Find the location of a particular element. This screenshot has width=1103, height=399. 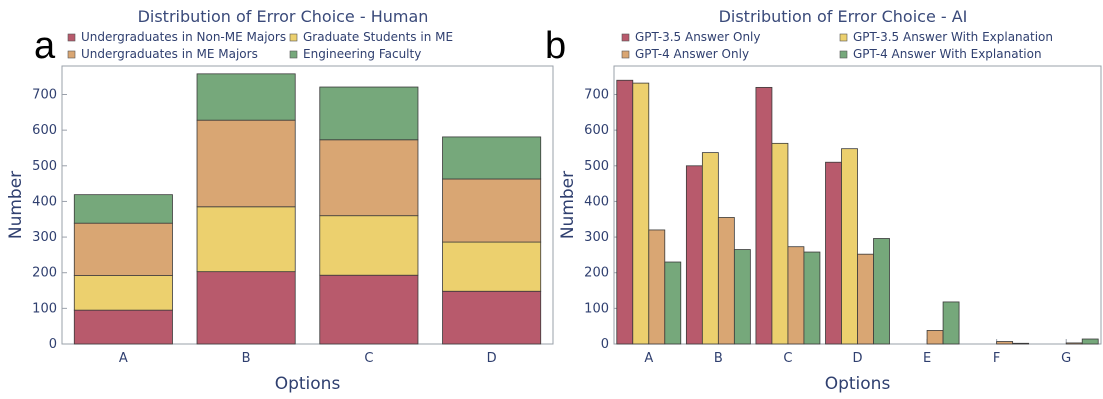

legend-label: GPT-3.5 Answer With Explanation is located at coordinates (953, 37).